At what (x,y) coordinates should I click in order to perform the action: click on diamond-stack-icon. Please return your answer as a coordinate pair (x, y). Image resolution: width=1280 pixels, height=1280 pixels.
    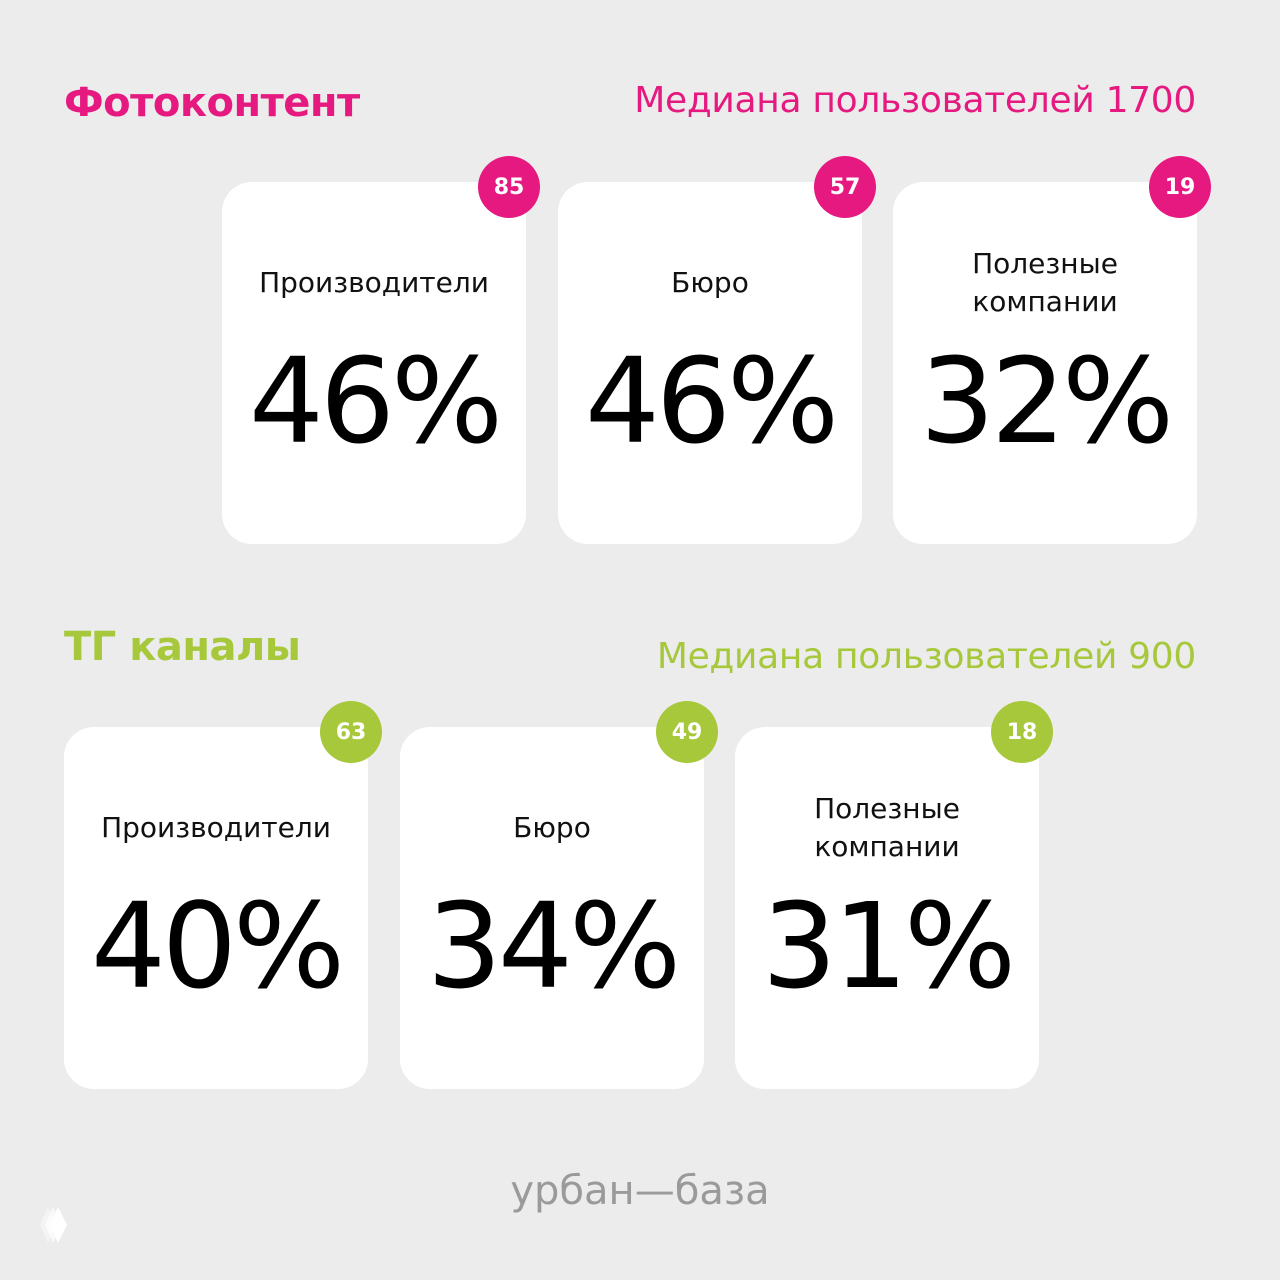
    Looking at the image, I should click on (53, 1225).